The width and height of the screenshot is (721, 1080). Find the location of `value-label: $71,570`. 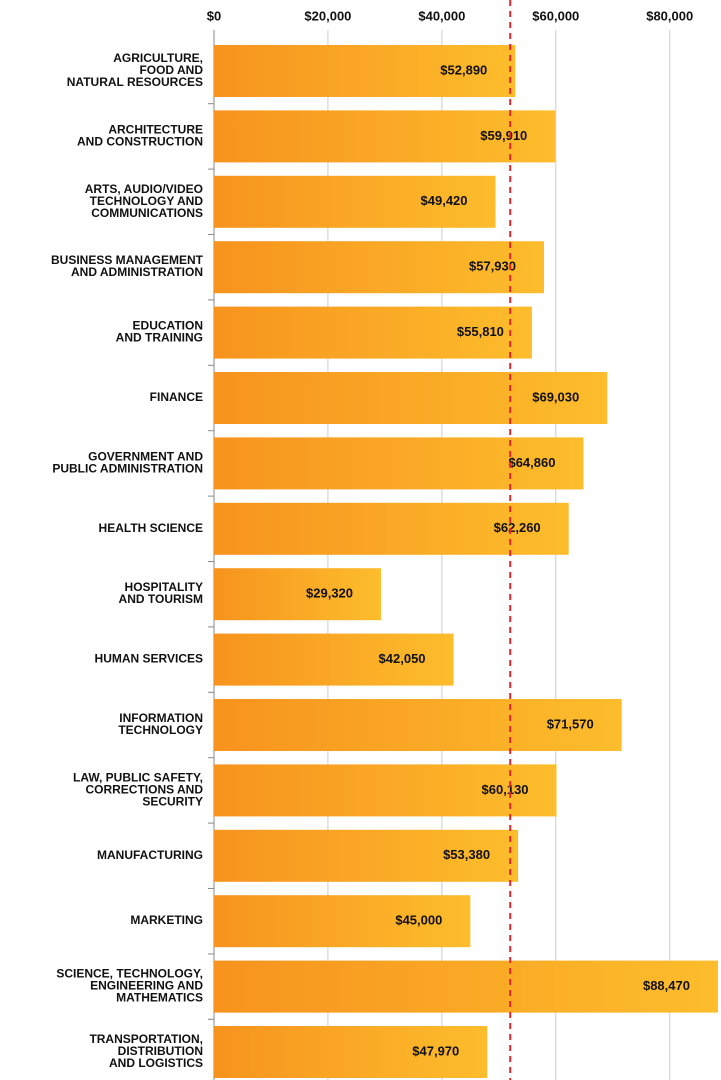

value-label: $71,570 is located at coordinates (570, 723).